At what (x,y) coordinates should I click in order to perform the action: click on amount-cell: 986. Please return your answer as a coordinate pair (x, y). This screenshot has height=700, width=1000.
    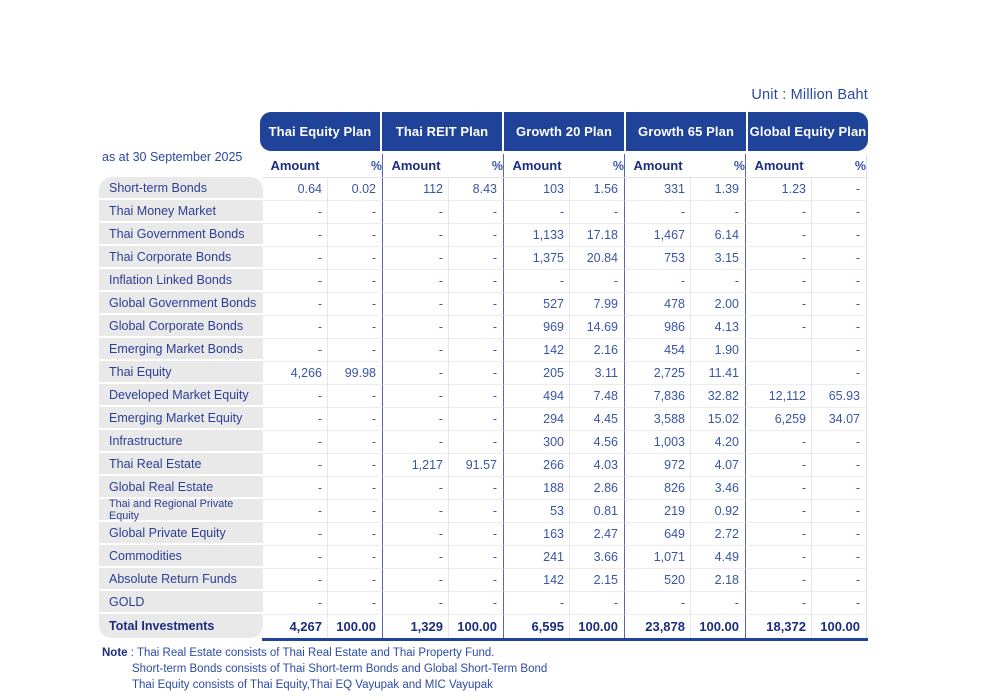
    Looking at the image, I should click on (658, 327).